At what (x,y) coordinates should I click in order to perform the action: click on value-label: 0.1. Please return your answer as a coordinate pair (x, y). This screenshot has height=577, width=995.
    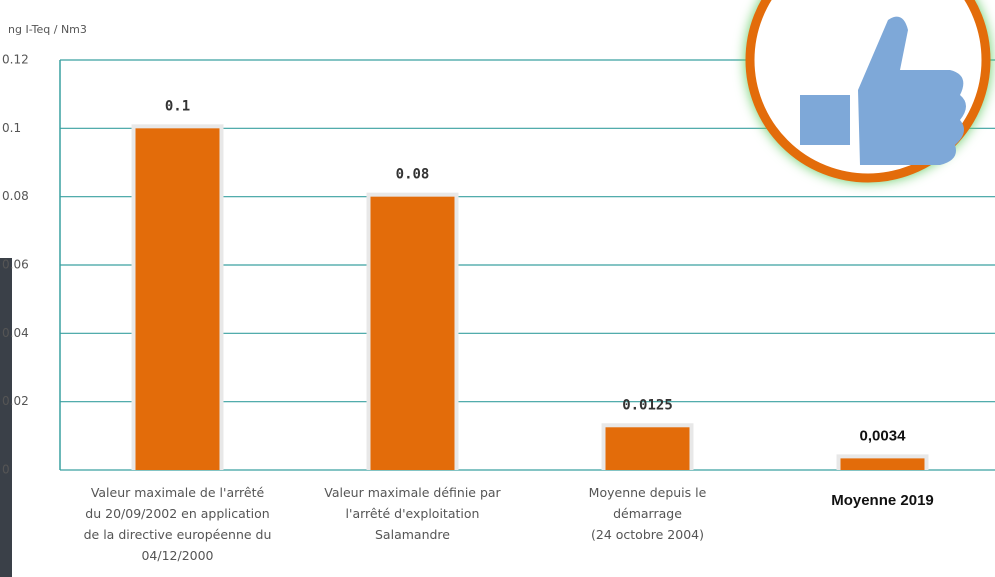
    Looking at the image, I should click on (177, 106).